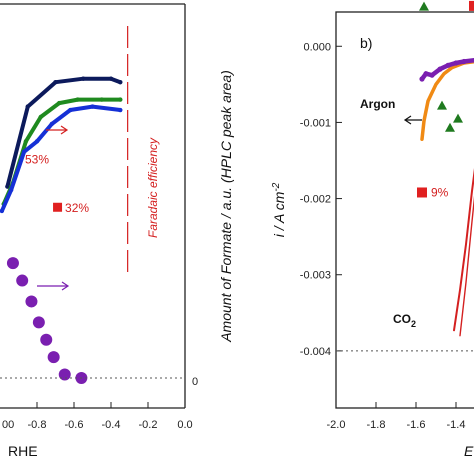 The width and height of the screenshot is (474, 474). I want to click on left-x-ticks: -0.8 -0.6 -0.4 -0.2 0.0, so click(110, 416).